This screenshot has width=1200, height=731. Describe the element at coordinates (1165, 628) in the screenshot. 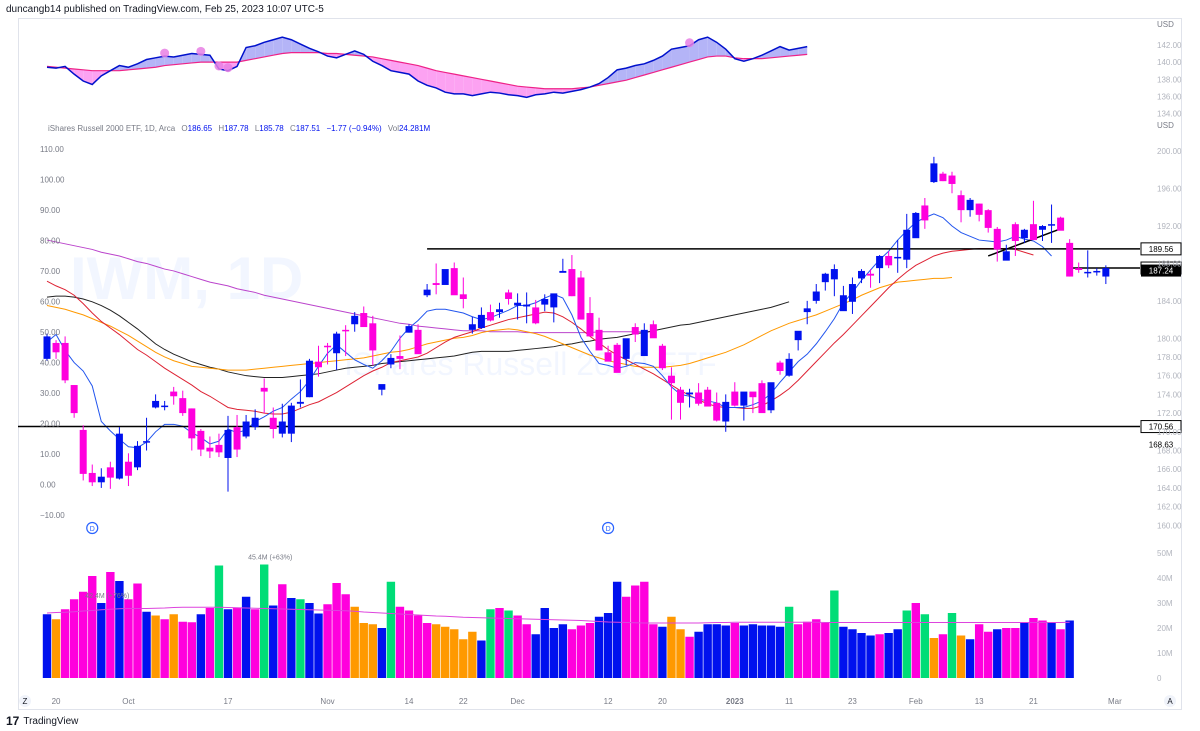

I see `volume-y-tick: 20M` at that location.